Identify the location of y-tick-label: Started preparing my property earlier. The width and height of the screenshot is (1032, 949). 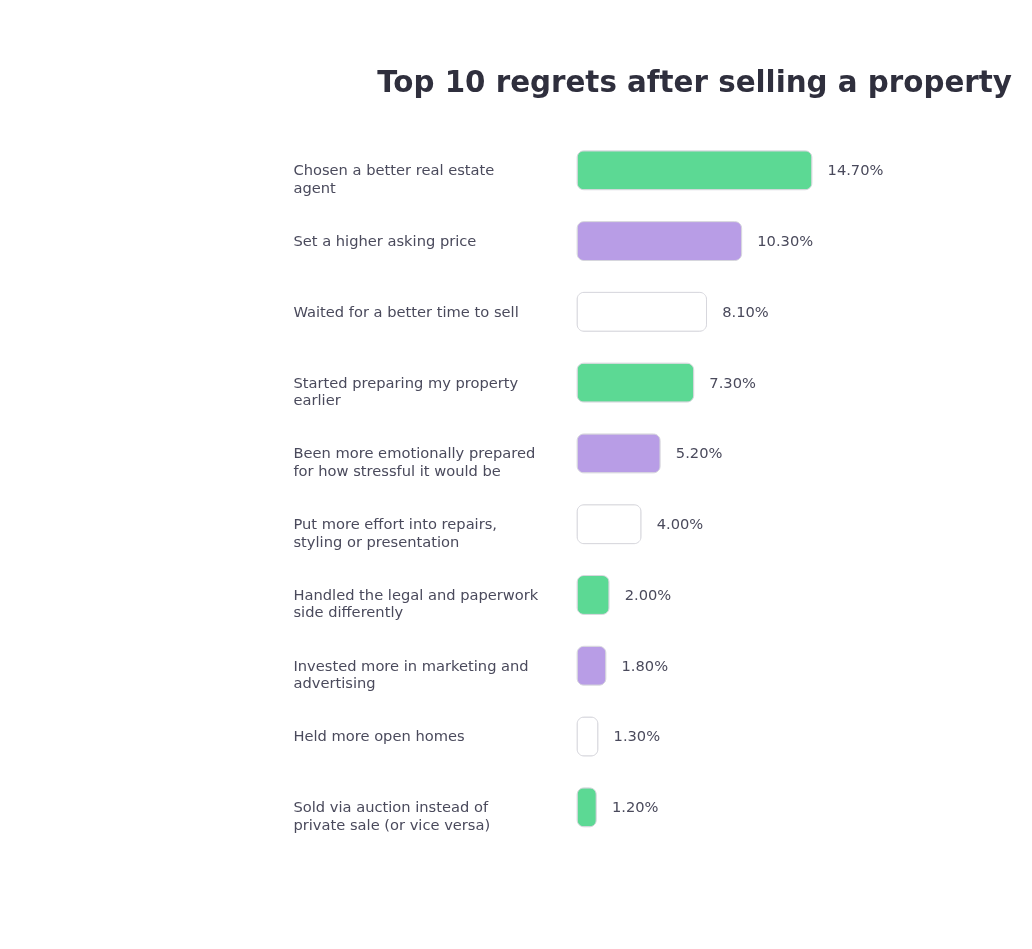
(406, 391).